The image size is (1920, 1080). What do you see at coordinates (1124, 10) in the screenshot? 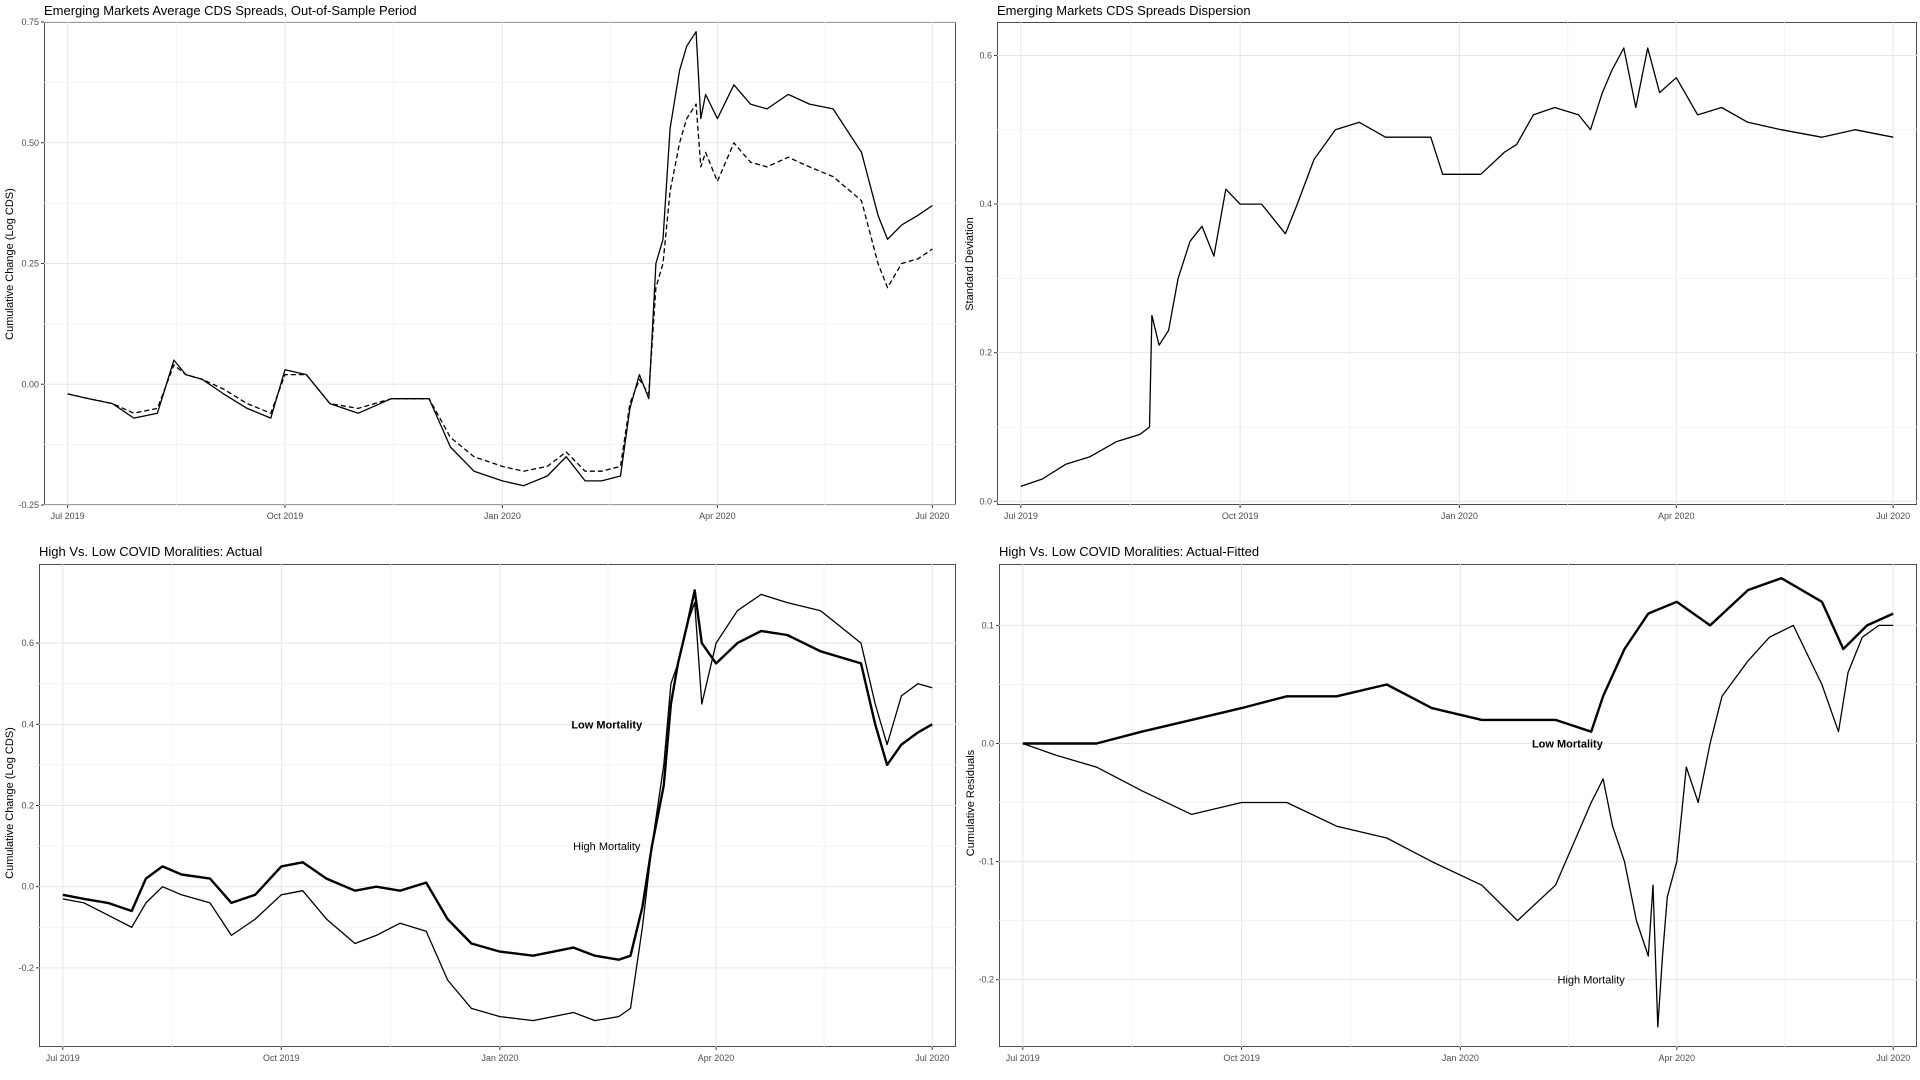
I see `chart-title: Emerging Markets CDS Spreads Dispersion` at bounding box center [1124, 10].